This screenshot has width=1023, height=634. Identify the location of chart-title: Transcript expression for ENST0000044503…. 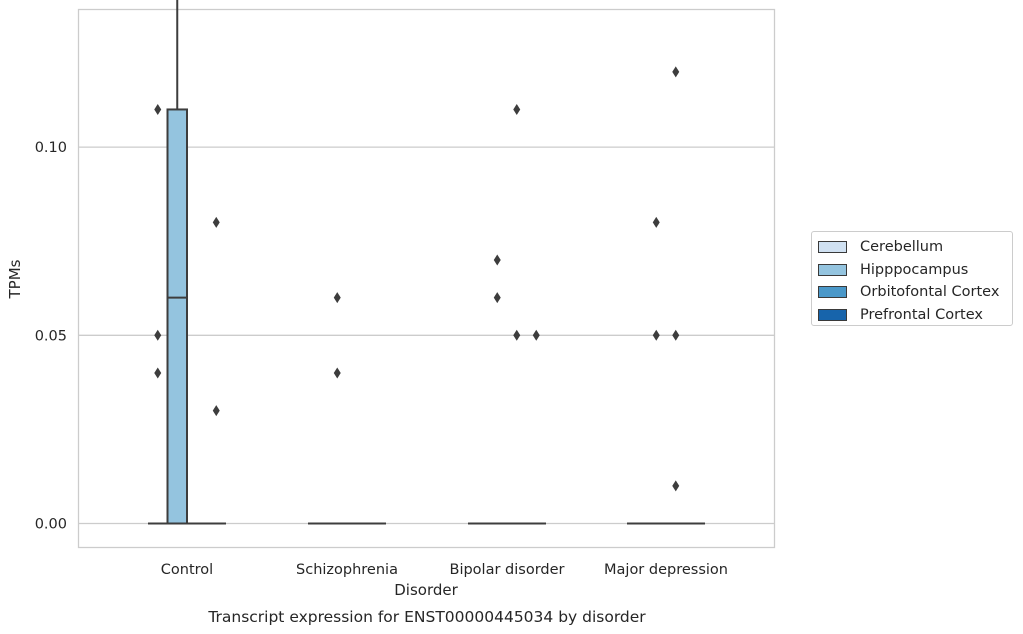
(426, 617).